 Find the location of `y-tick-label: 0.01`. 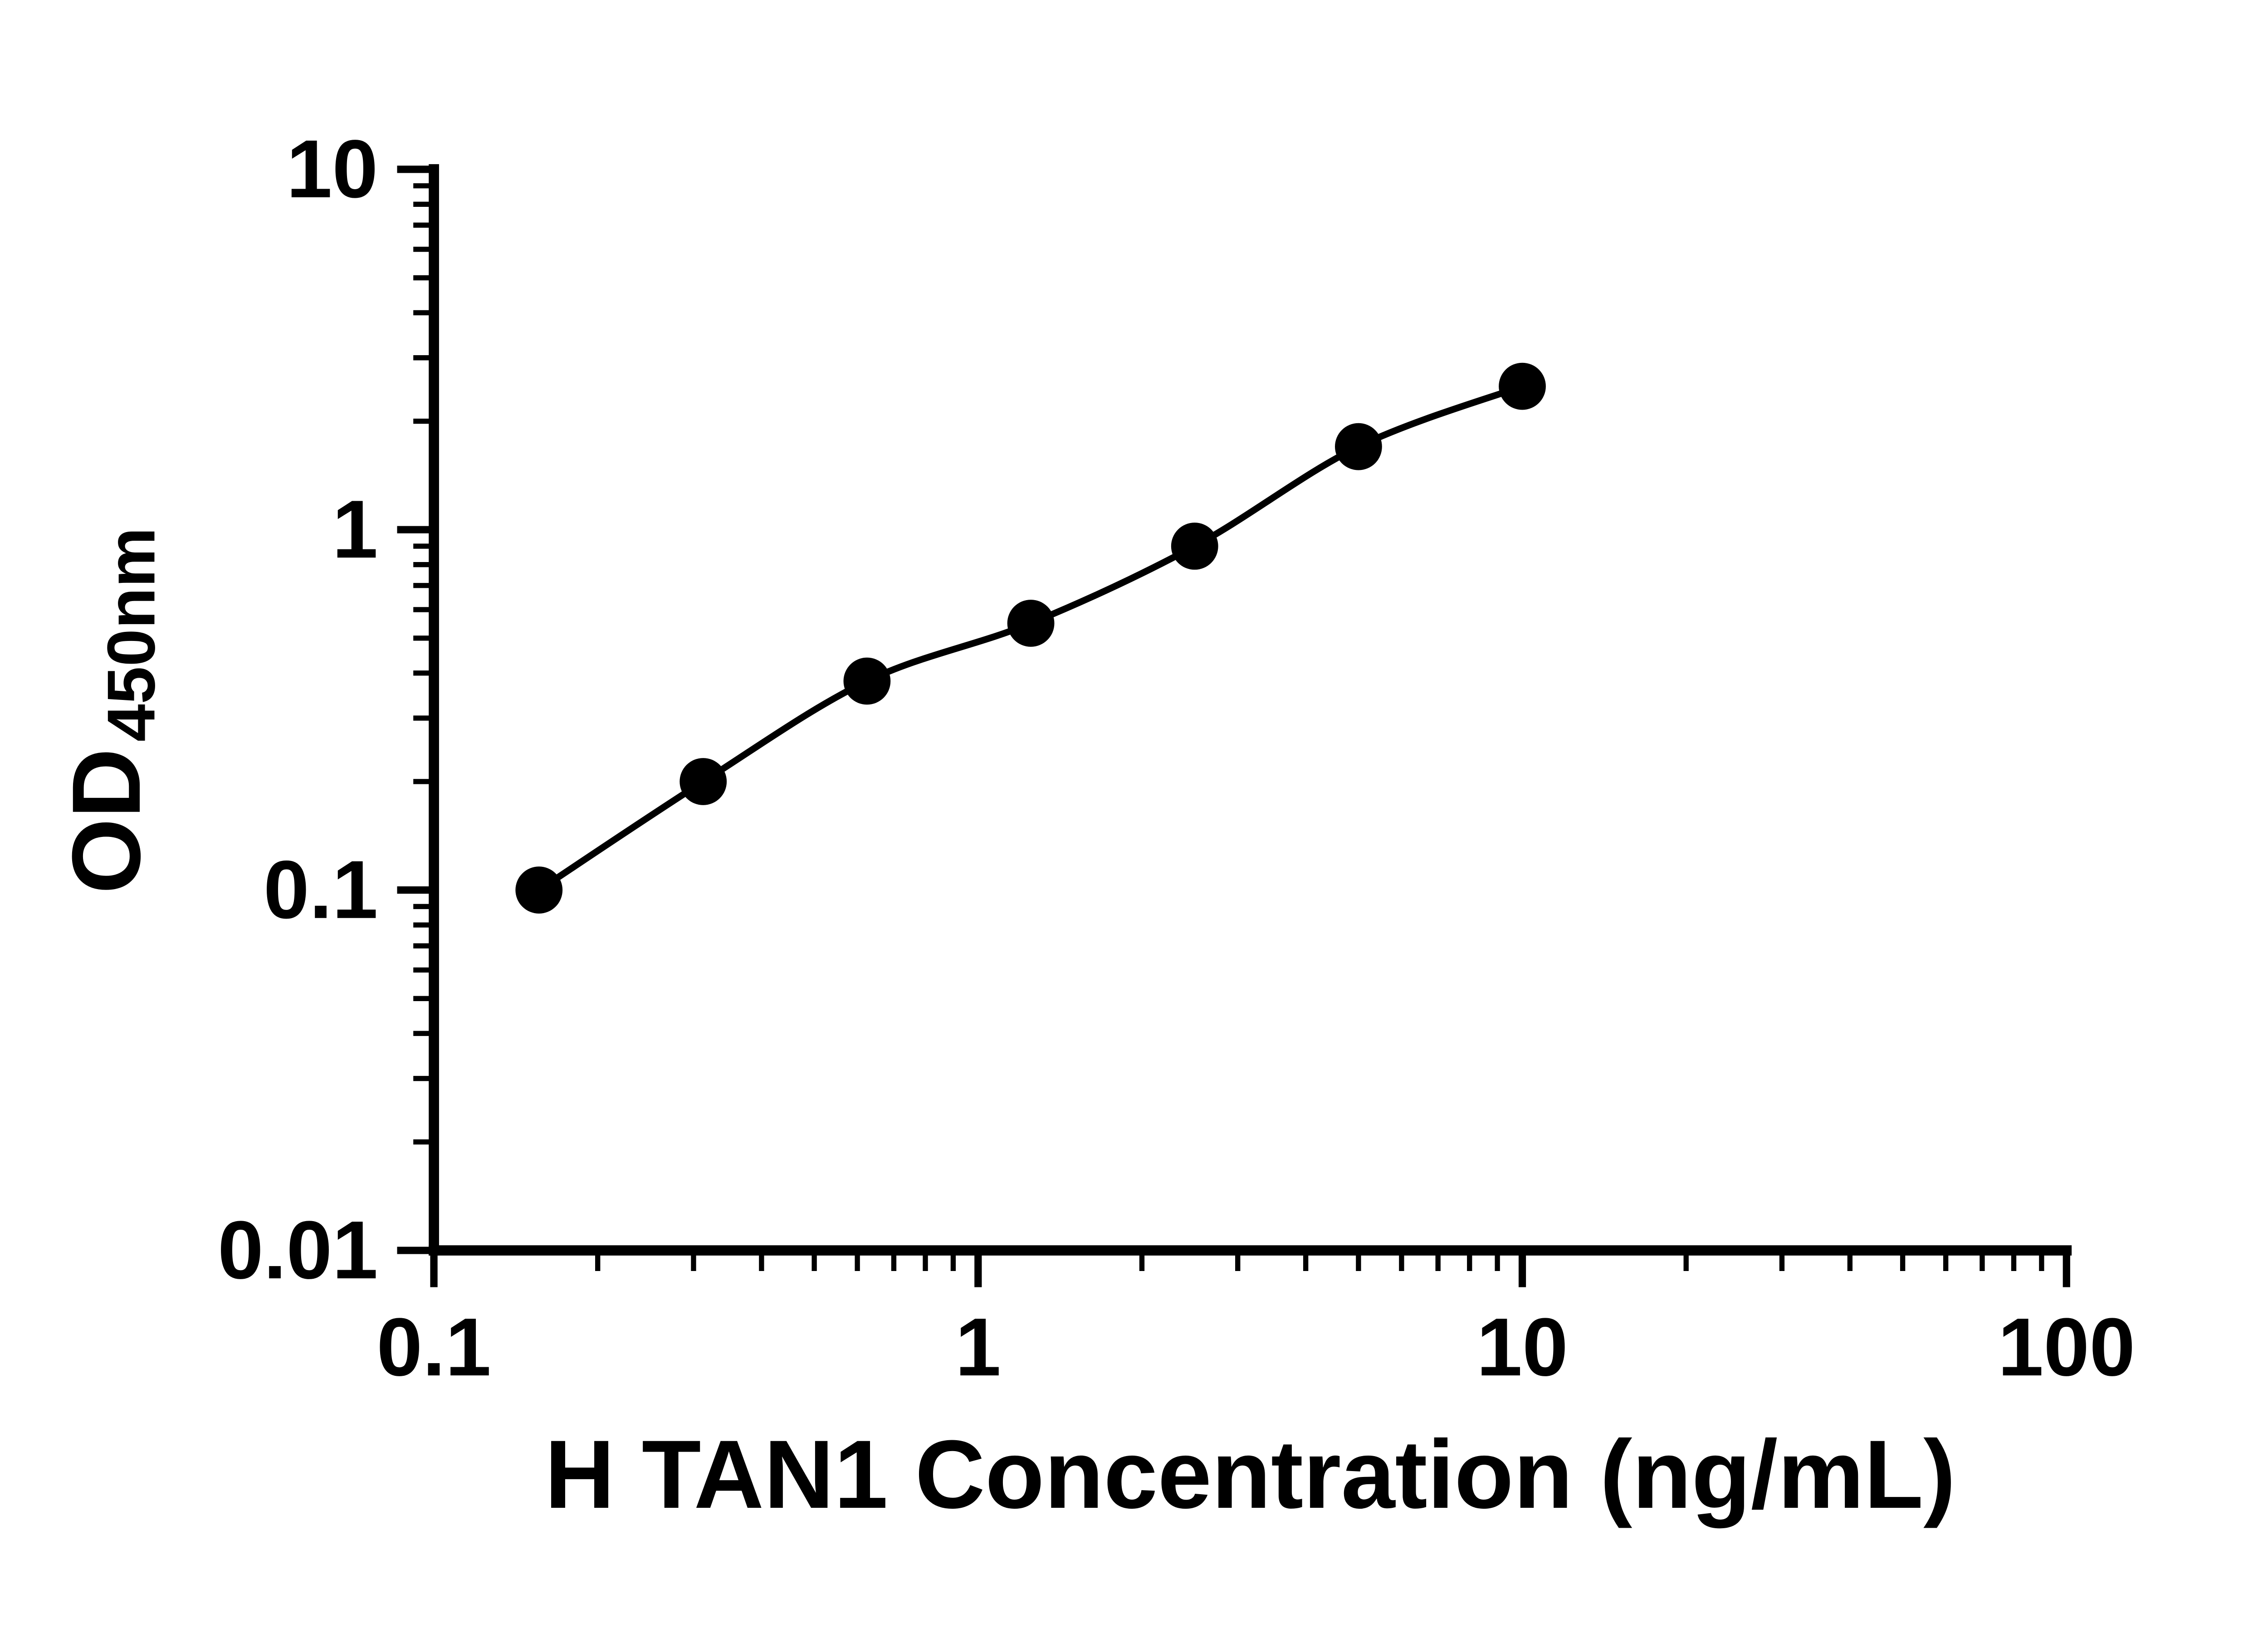

y-tick-label: 0.01 is located at coordinates (298, 1250).